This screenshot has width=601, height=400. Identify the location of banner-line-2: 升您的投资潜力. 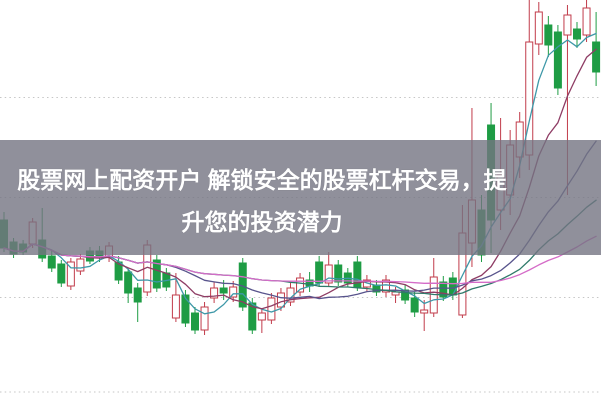
(262, 222).